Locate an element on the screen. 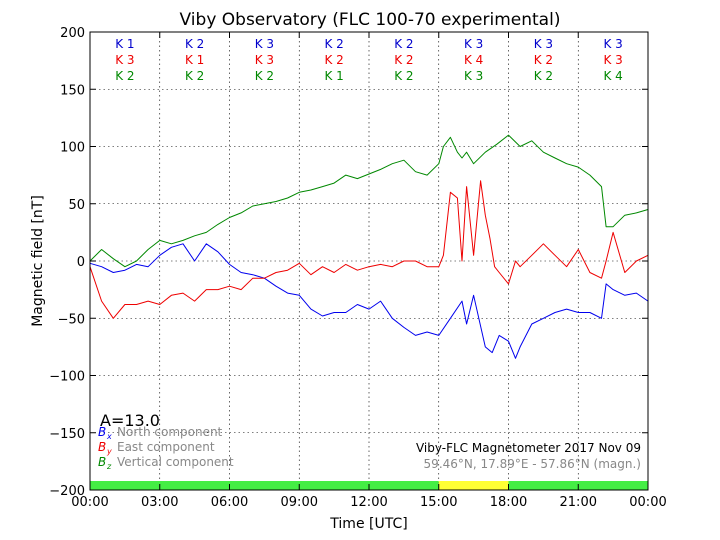 The width and height of the screenshot is (720, 540). k-index-vertical: K 1 is located at coordinates (333, 76).